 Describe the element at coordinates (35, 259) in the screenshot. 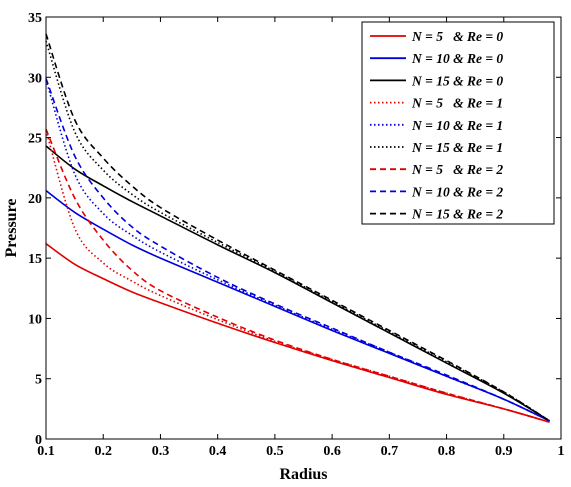

I see `y-tick-label: 15` at that location.